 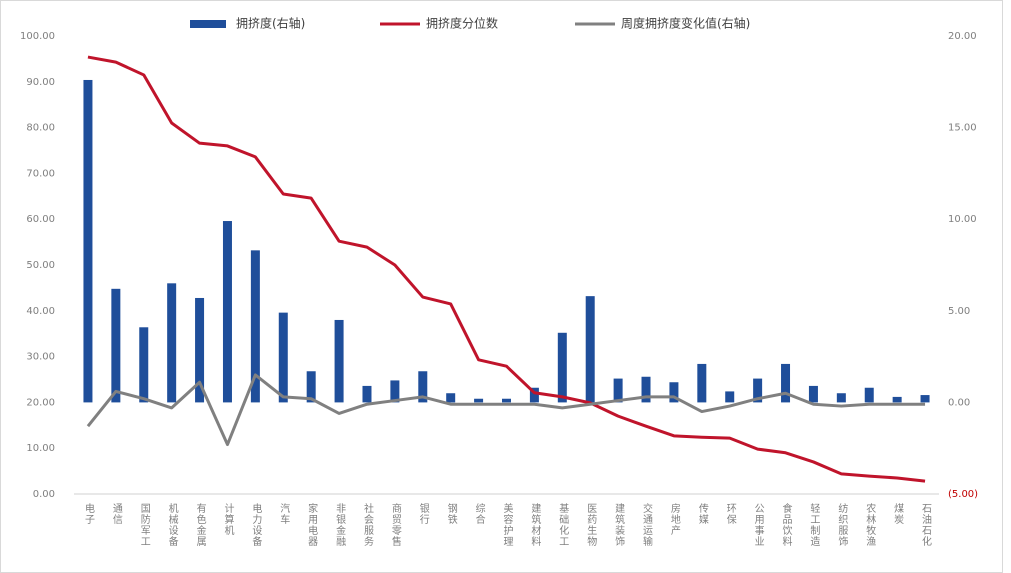 What do you see at coordinates (40, 82) in the screenshot?
I see `y-tick-label: 90.00` at bounding box center [40, 82].